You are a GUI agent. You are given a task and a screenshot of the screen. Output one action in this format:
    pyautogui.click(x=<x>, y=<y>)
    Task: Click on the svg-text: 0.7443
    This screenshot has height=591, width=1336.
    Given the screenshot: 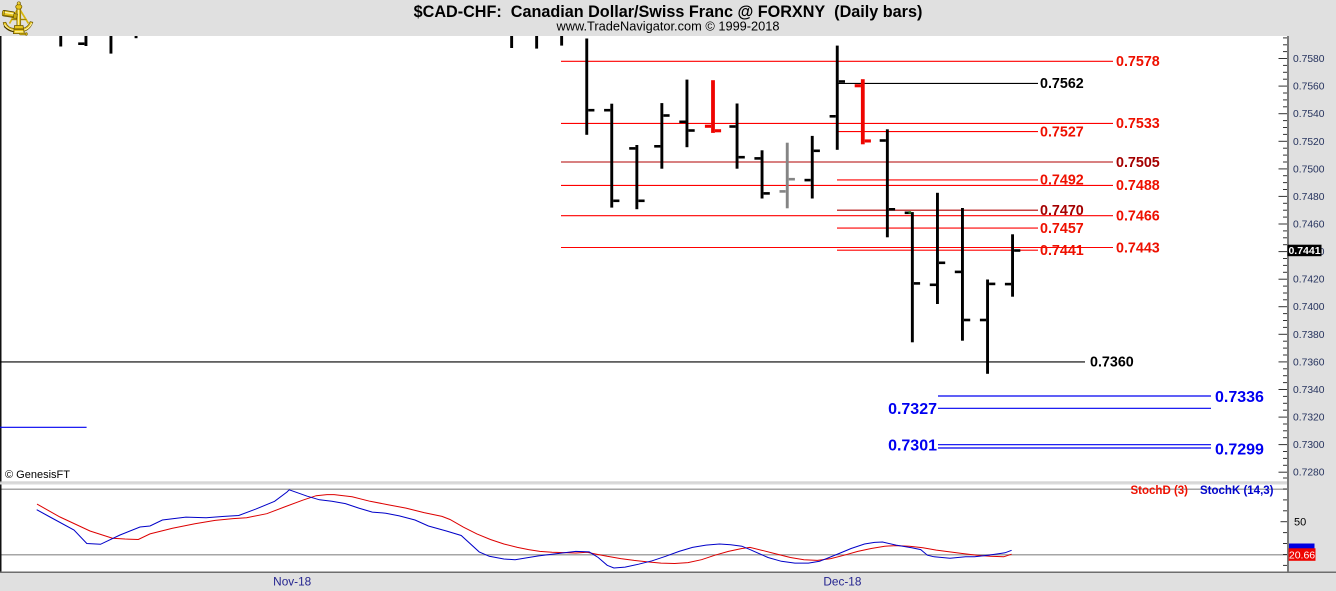 What is the action you would take?
    pyautogui.click(x=1138, y=248)
    